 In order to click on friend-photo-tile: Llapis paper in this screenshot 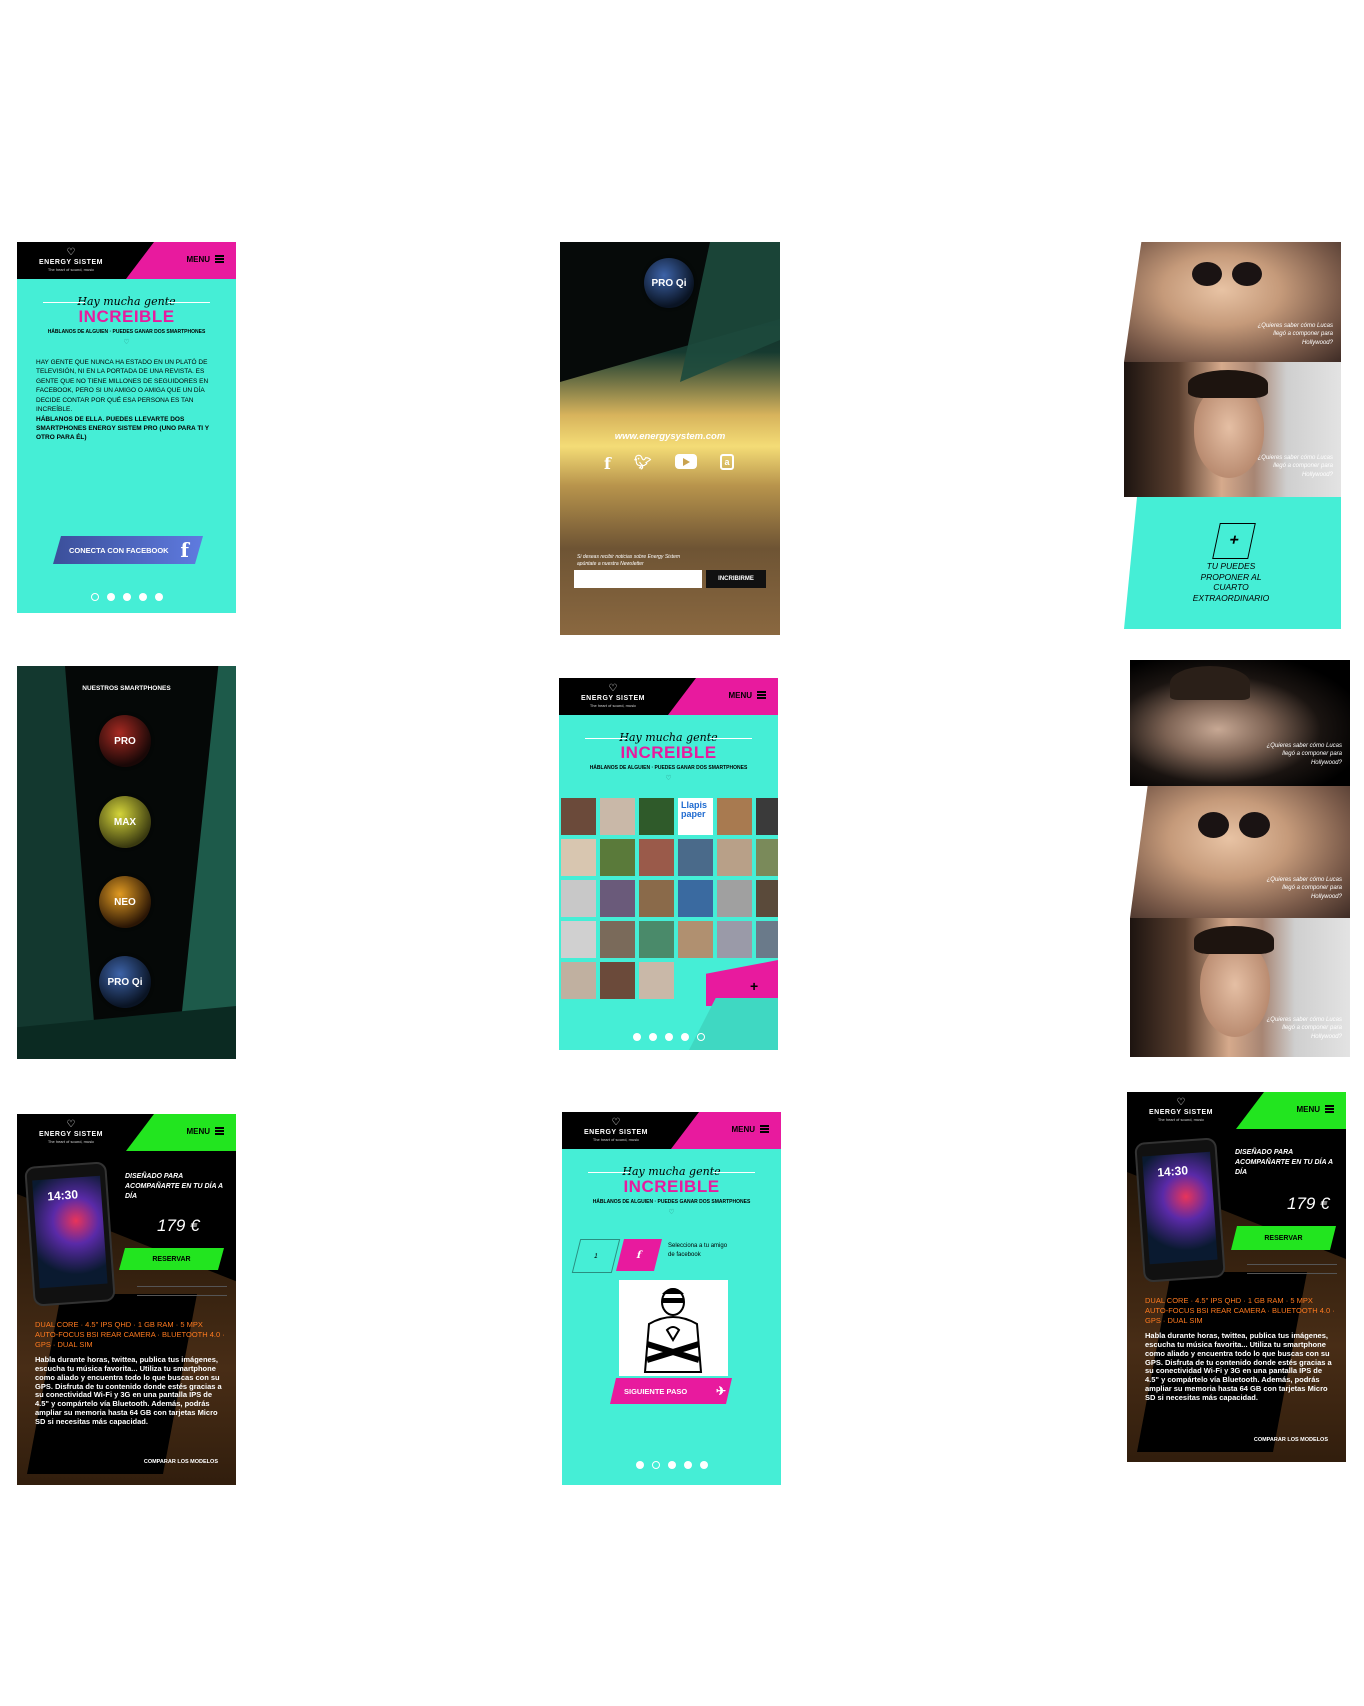, I will do `click(695, 816)`.